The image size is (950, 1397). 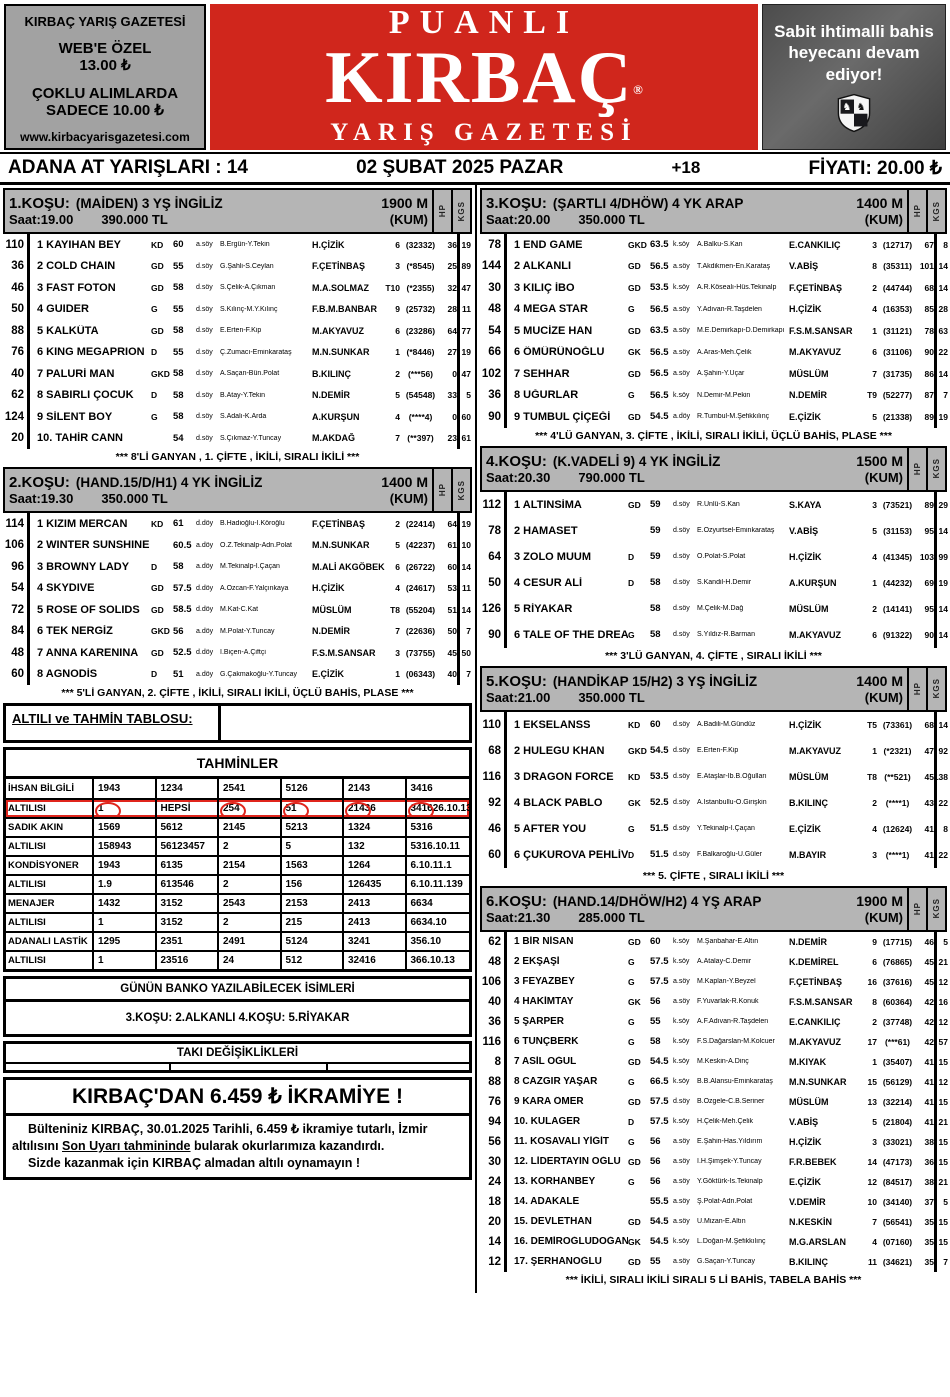 I want to click on horse-equipment: GD, so click(x=634, y=504).